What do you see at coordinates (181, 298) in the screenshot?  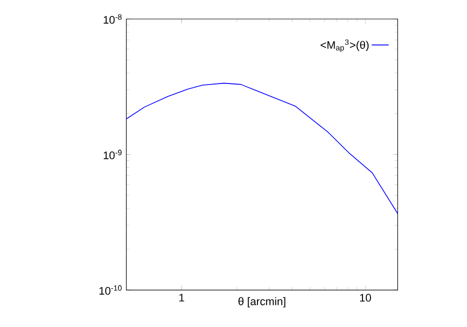 I see `x-tick-label: 1` at bounding box center [181, 298].